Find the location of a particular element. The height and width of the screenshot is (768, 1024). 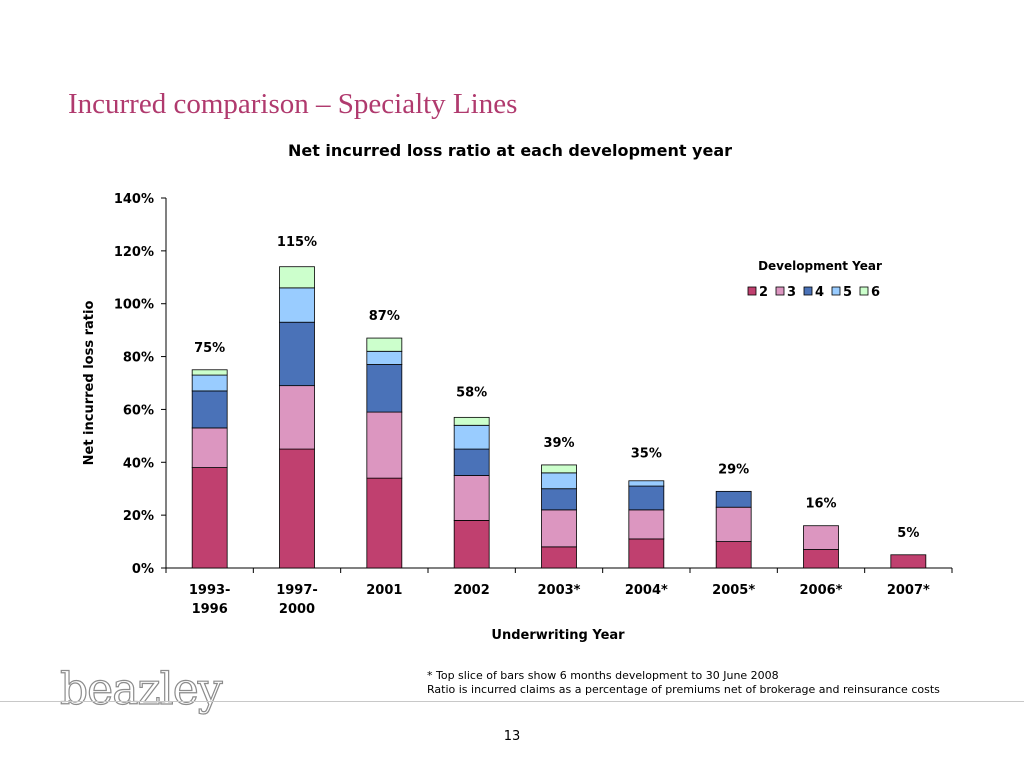

bar-total-label: 75% is located at coordinates (209, 348).